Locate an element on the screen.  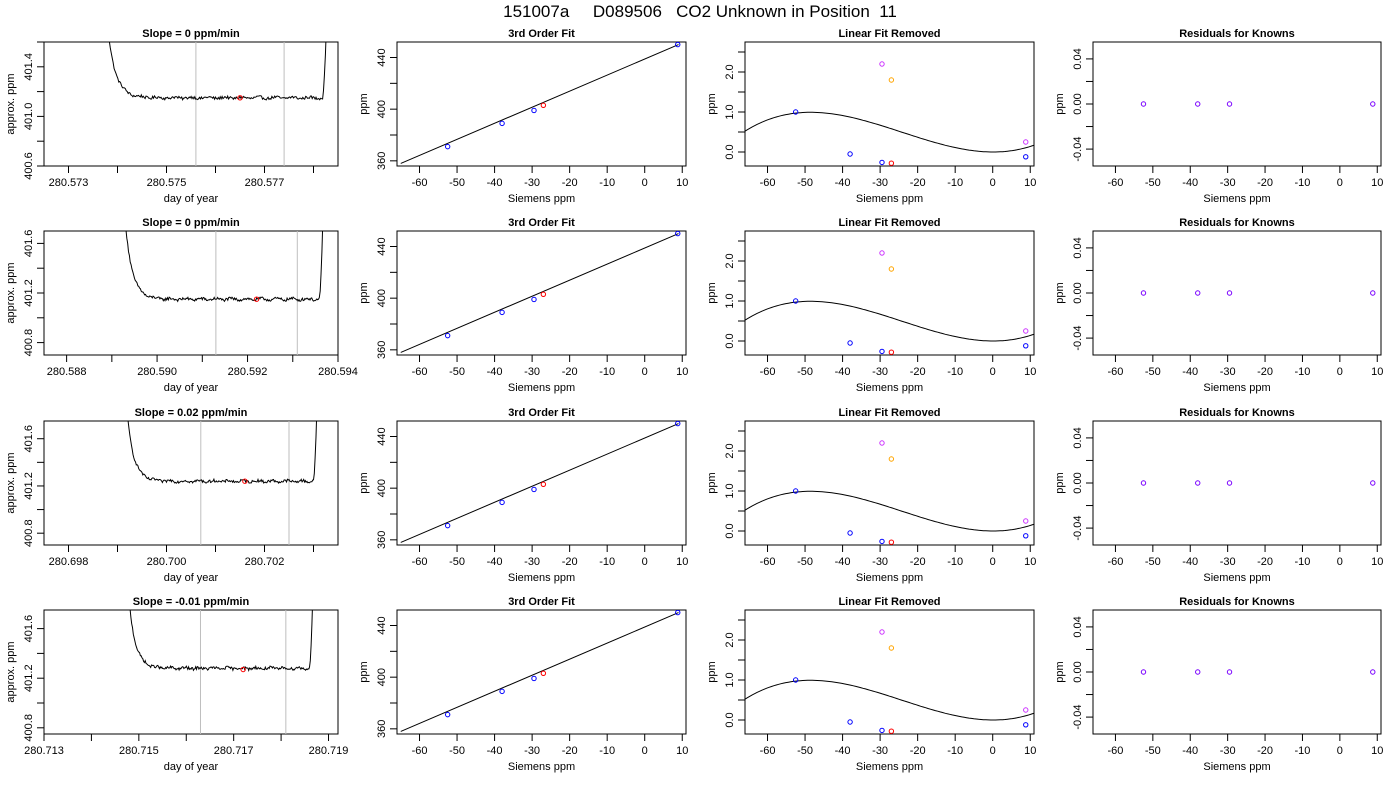
y-tick-label: 401.2 is located at coordinates (29, 678).